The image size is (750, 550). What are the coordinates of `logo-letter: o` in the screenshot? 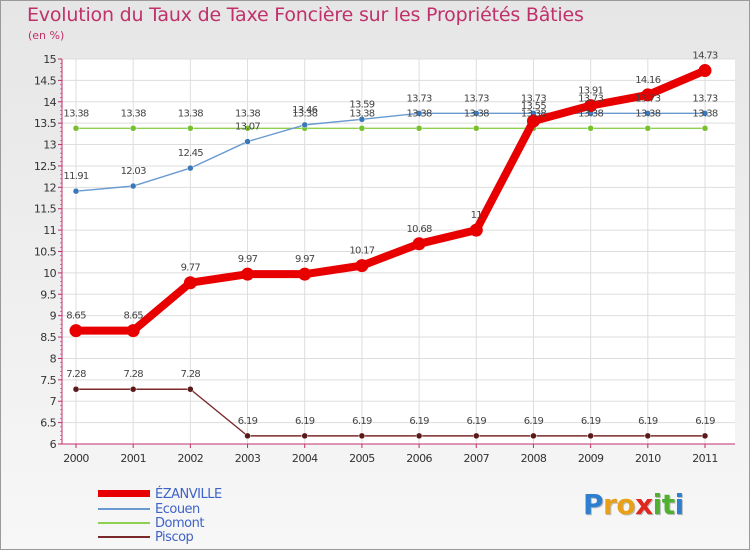 It's located at (626, 504).